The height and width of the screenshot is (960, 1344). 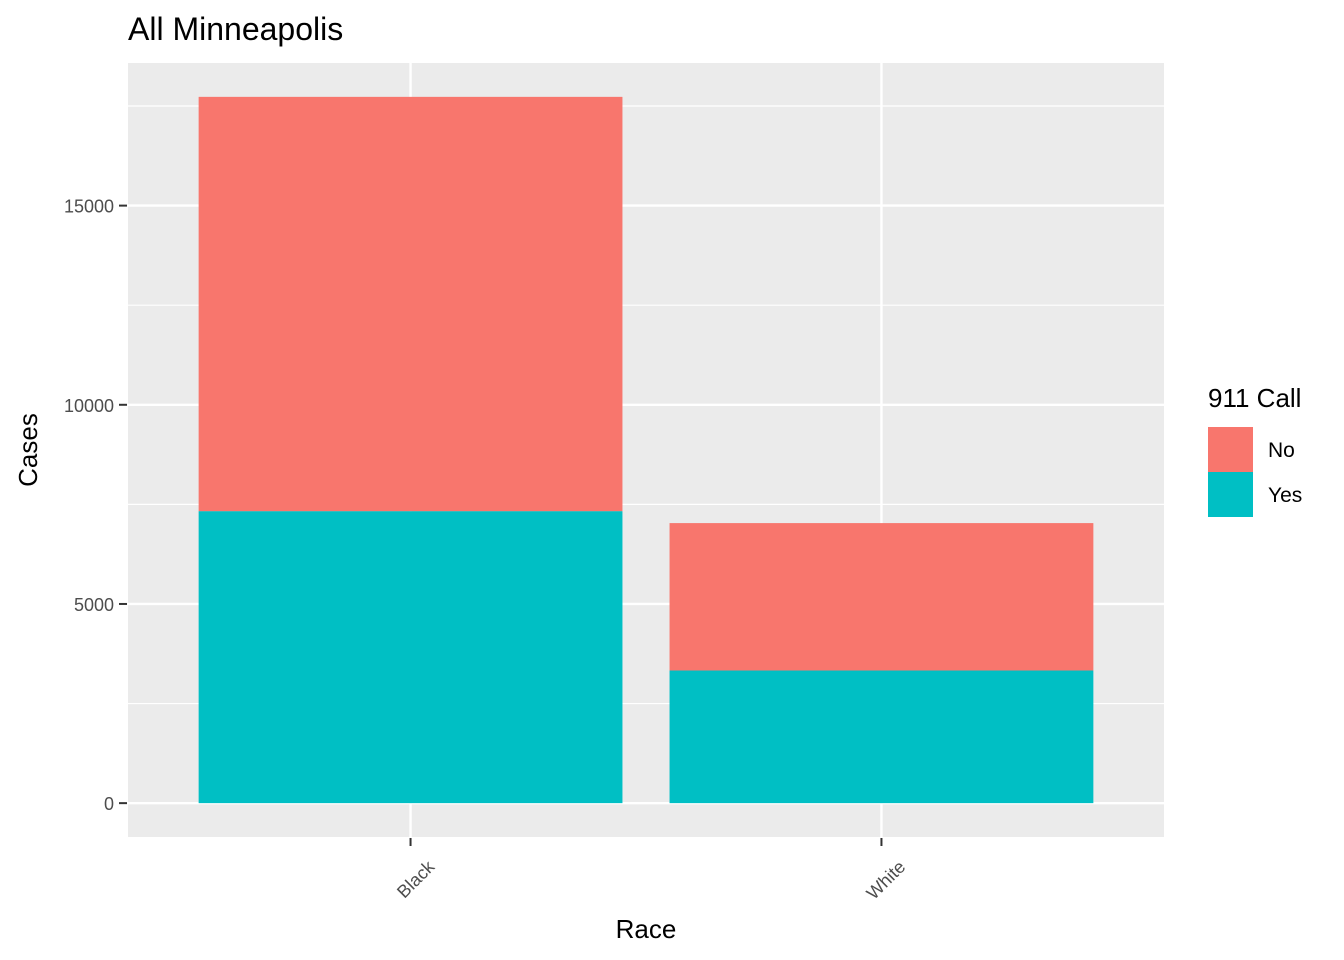 I want to click on y-tick-label: 15000, so click(x=89, y=207).